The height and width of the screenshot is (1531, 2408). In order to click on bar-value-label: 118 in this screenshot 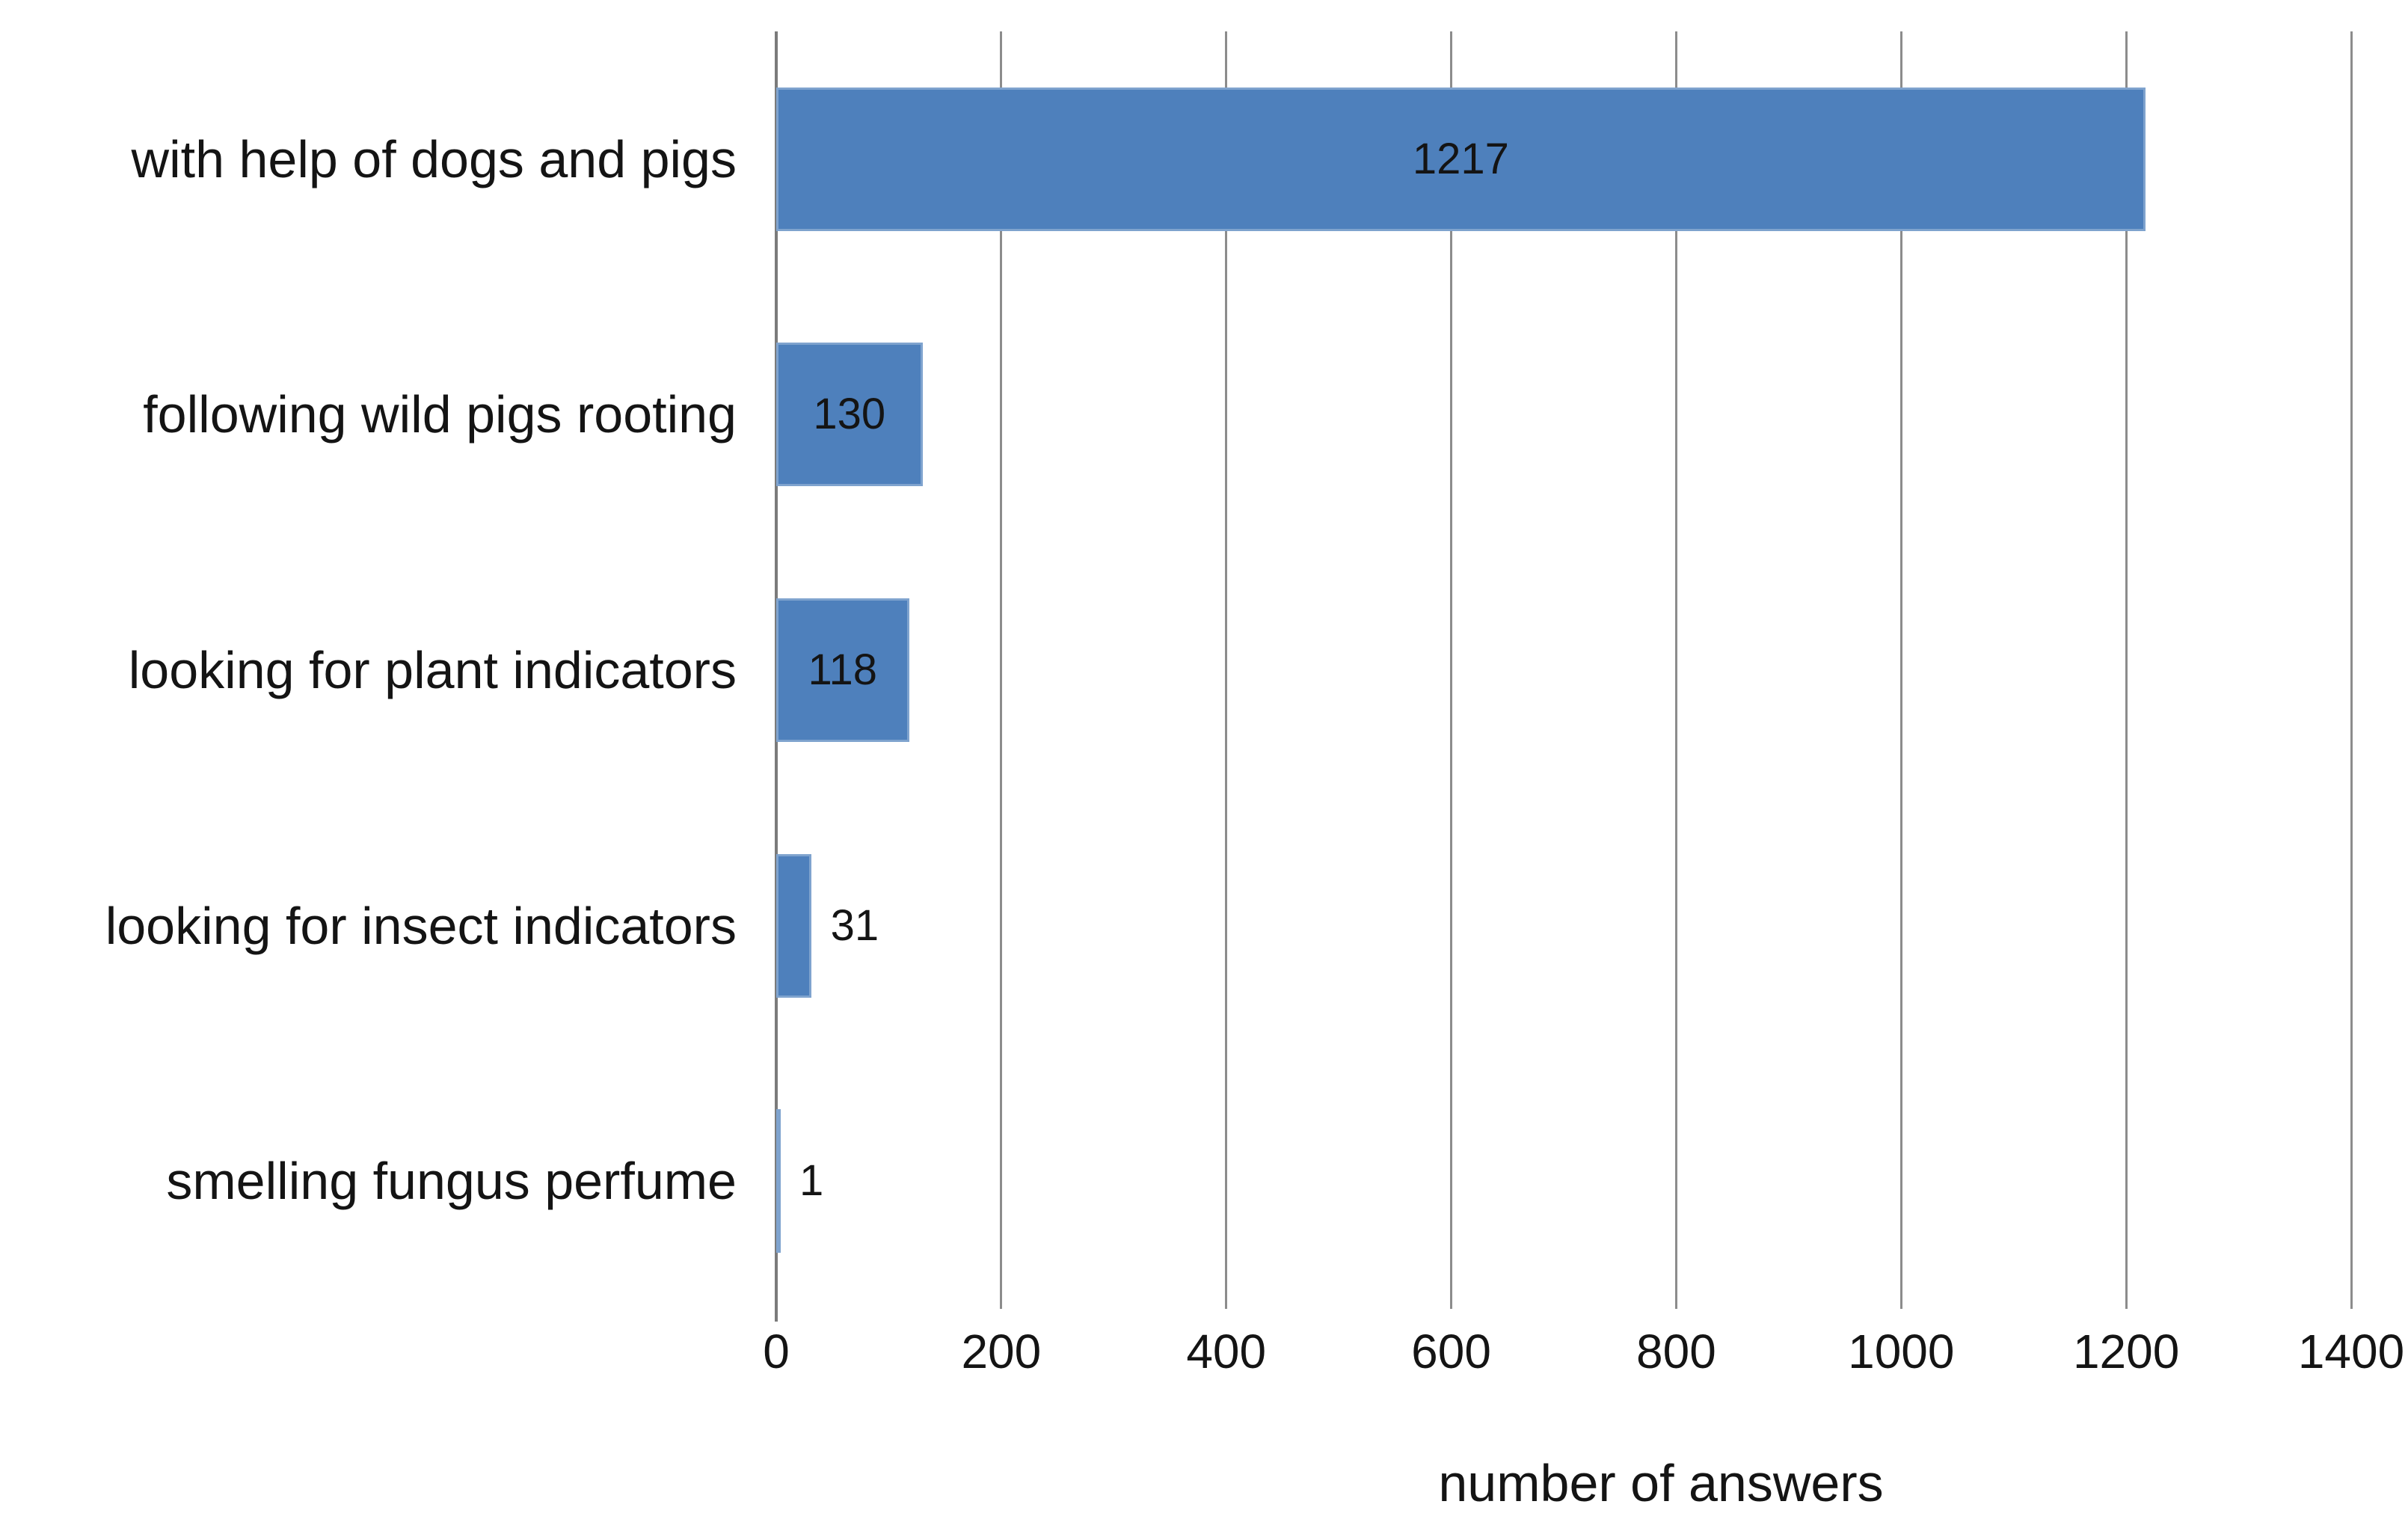, I will do `click(842, 669)`.